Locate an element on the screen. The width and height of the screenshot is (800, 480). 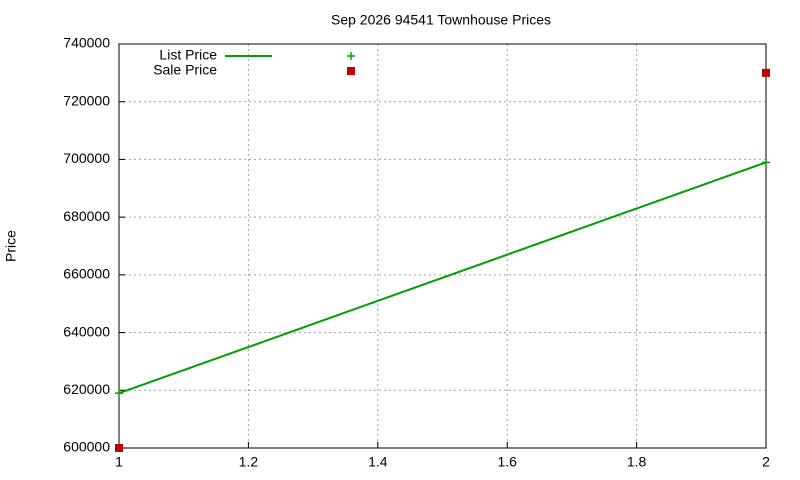
x-tick-label: 1.8 is located at coordinates (637, 462).